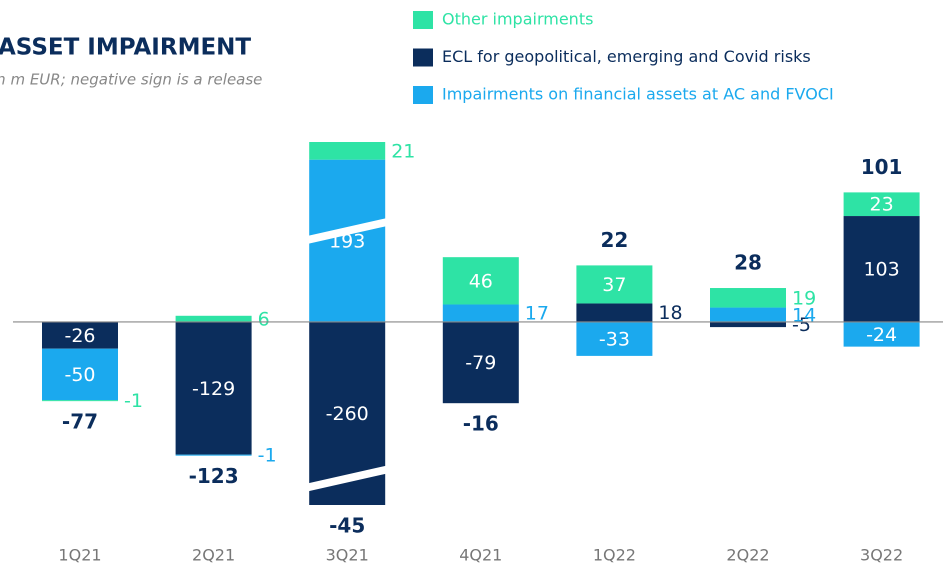 The width and height of the screenshot is (943, 568). What do you see at coordinates (347, 526) in the screenshot?
I see `total-label: -45` at bounding box center [347, 526].